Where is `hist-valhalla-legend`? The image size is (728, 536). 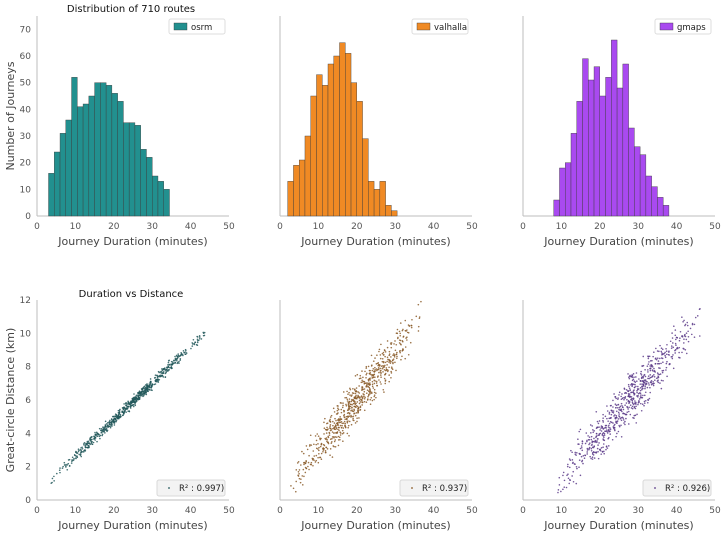
hist-valhalla-legend is located at coordinates (440, 26).